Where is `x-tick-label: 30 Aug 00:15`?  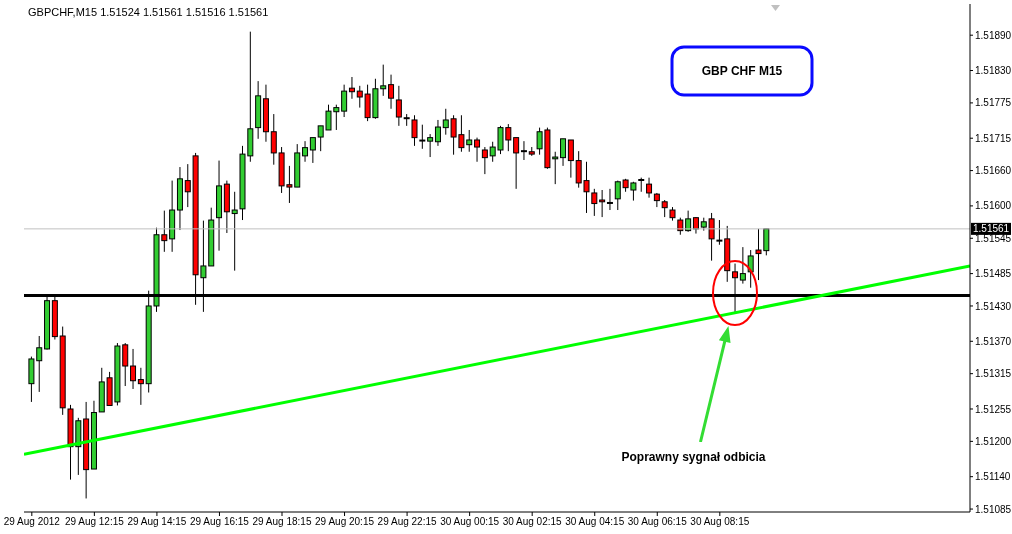 x-tick-label: 30 Aug 00:15 is located at coordinates (470, 522).